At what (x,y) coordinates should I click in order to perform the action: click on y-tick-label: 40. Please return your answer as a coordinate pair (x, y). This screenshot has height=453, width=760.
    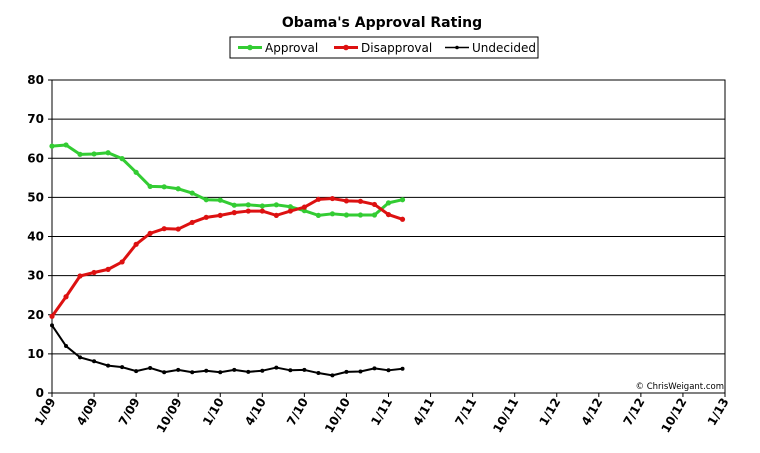
    Looking at the image, I should click on (35, 237).